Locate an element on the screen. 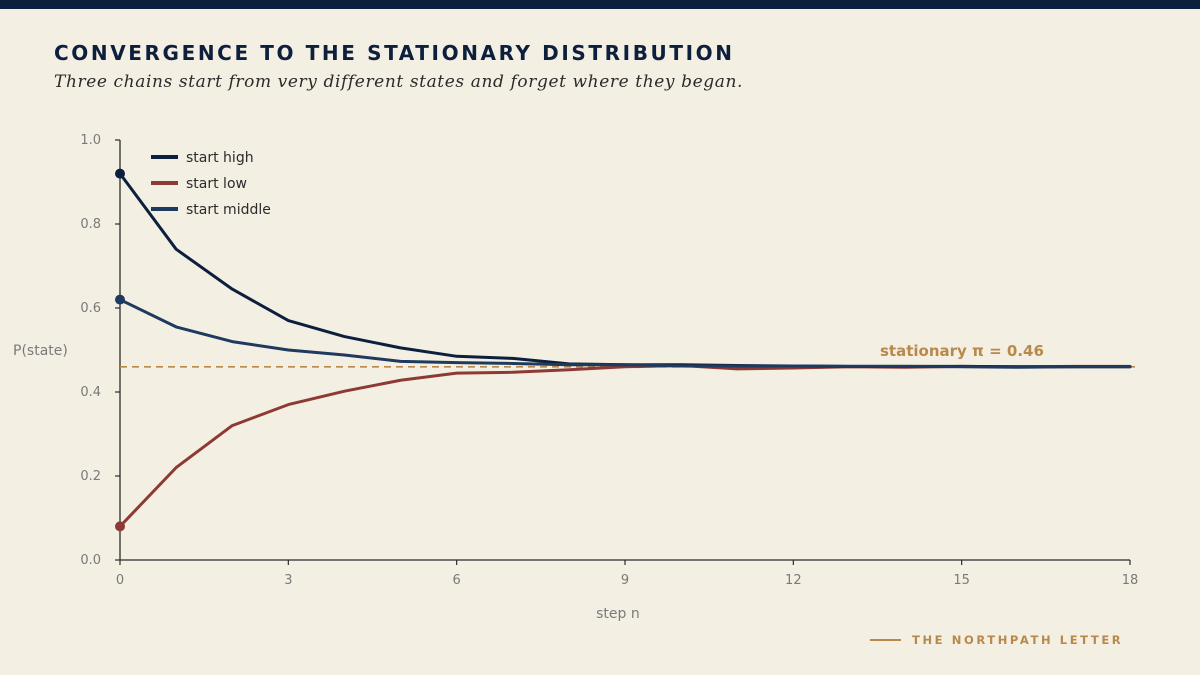  x-axis-label: step n is located at coordinates (618, 614).